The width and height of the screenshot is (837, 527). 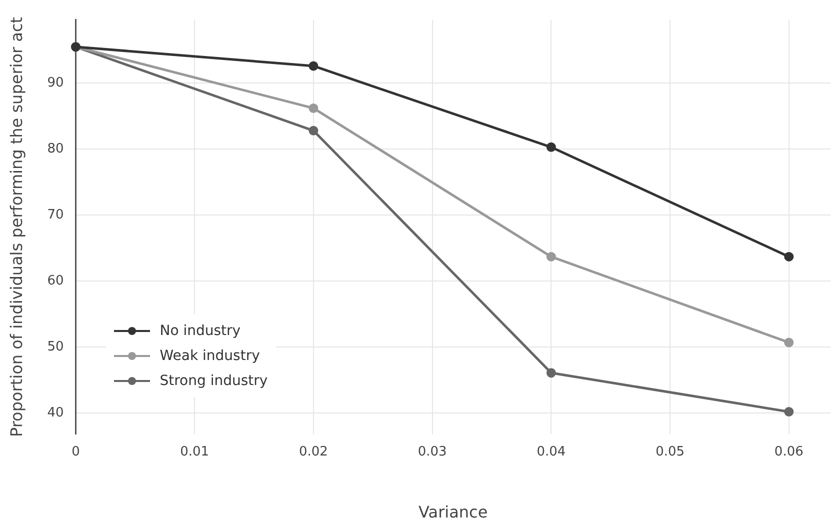 I want to click on legend-label: No industry, so click(x=200, y=330).